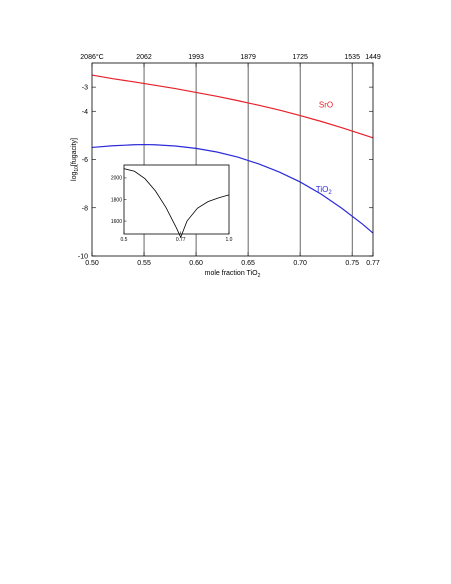 This screenshot has width=451, height=584. Describe the element at coordinates (196, 57) in the screenshot. I see `top-tick-label: 1993` at that location.